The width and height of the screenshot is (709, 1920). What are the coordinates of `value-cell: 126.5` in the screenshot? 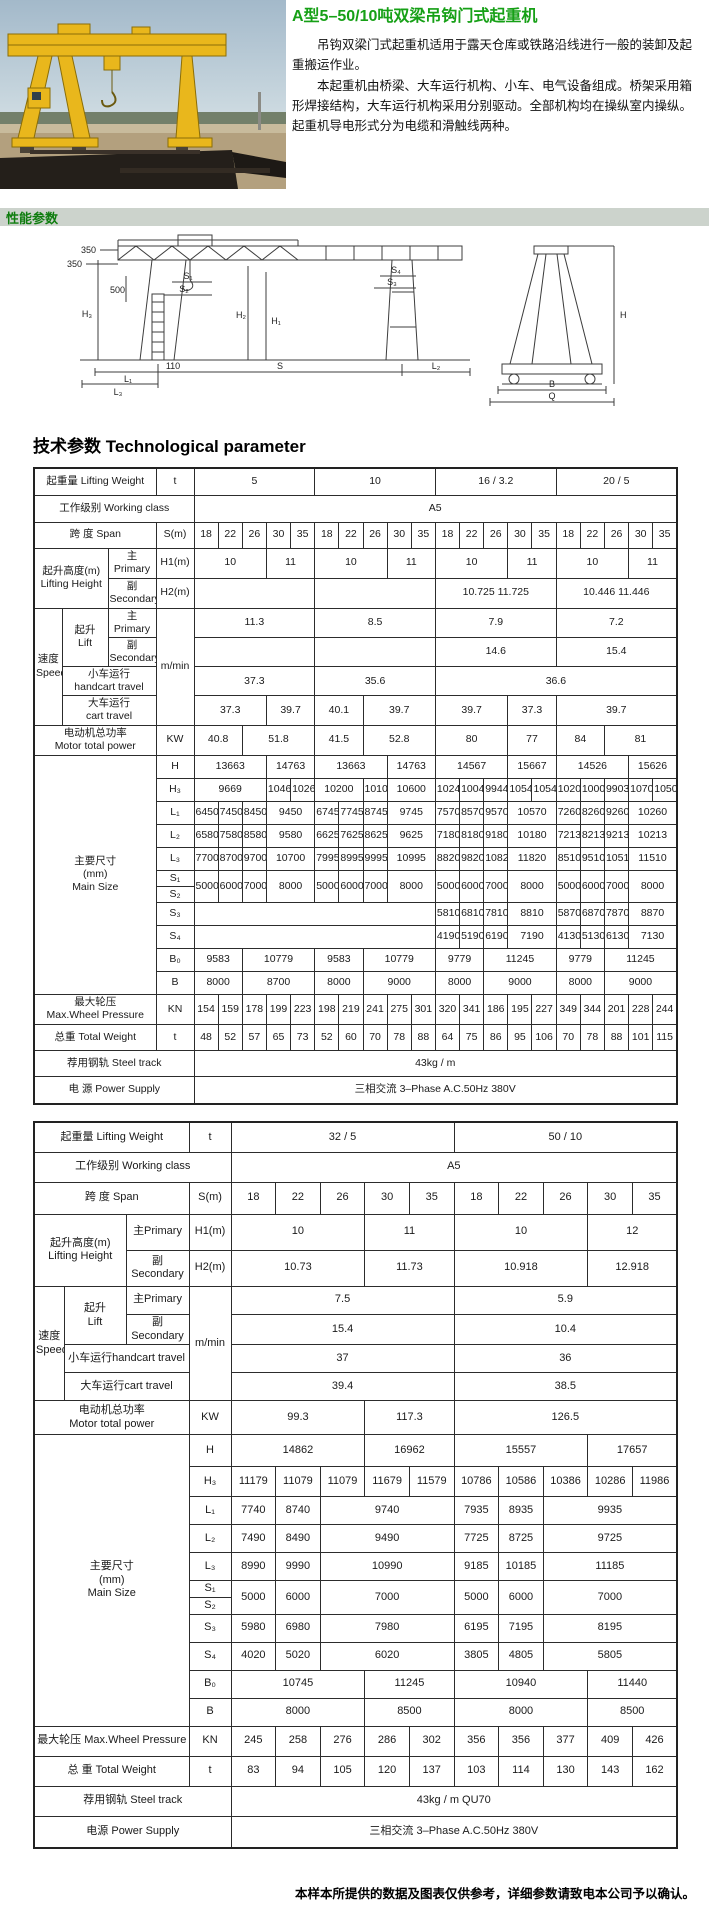 It's located at (565, 1418).